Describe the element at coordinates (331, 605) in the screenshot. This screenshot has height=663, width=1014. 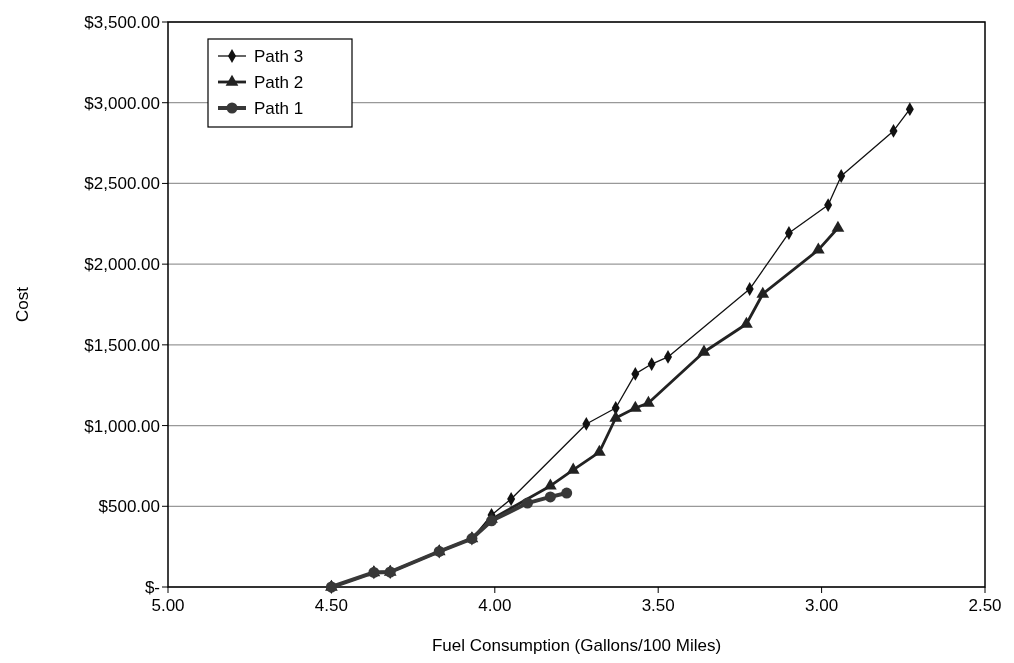
I see `x-tick-label: 4.50` at that location.